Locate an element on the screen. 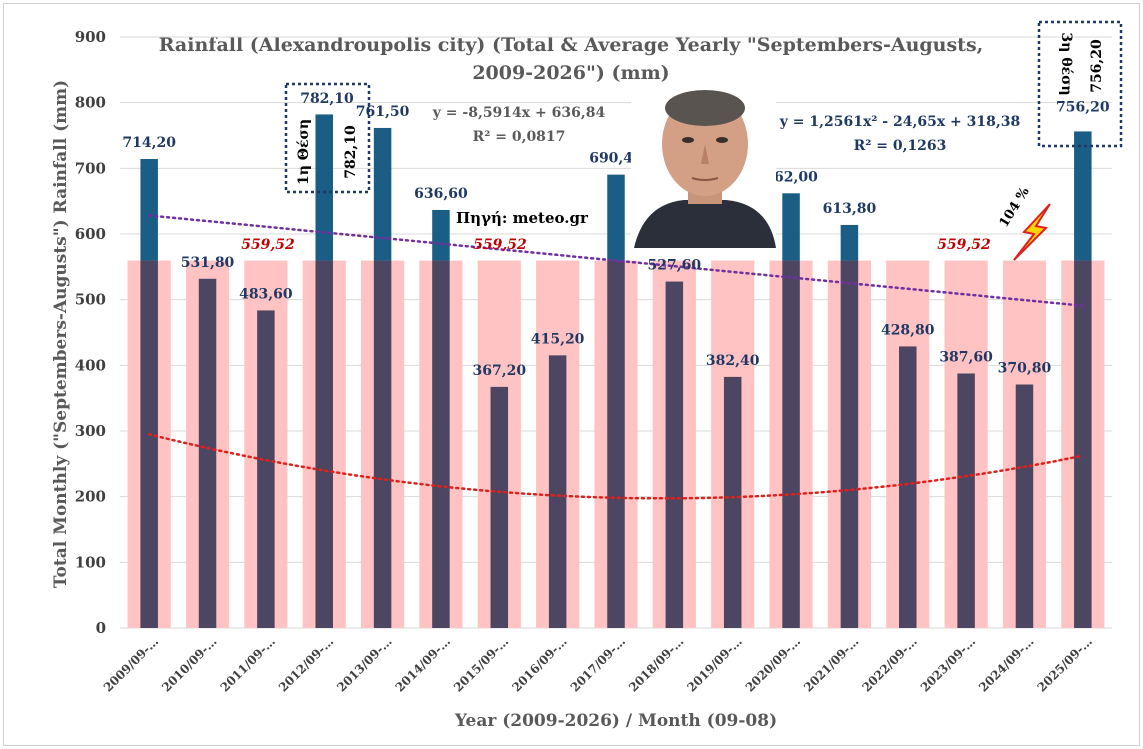  data-label: 382,40 is located at coordinates (733, 361).